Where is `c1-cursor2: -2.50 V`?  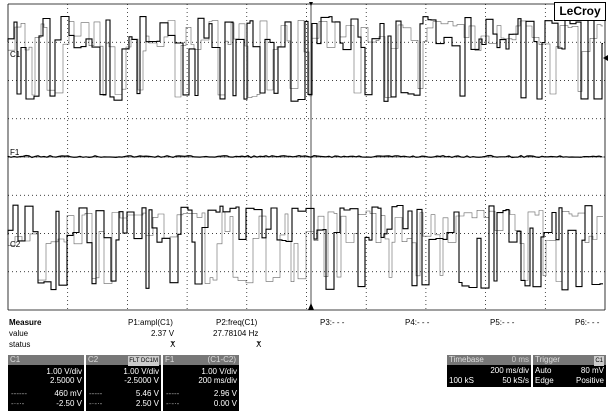 c1-cursor2: -2.50 V is located at coordinates (69, 403).